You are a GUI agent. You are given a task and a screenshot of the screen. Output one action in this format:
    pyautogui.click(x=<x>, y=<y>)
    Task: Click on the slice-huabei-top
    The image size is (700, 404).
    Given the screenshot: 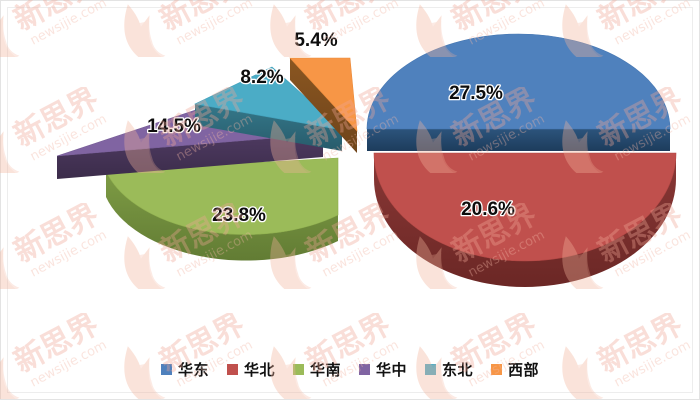 What is the action you would take?
    pyautogui.click(x=525, y=207)
    